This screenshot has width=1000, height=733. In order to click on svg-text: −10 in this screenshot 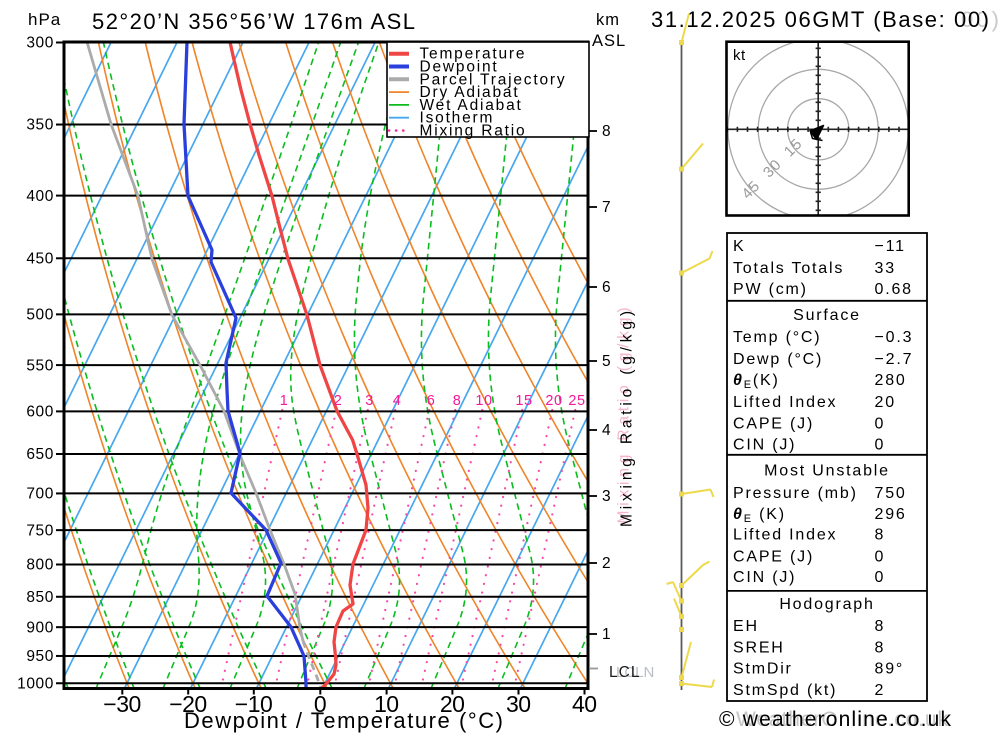, I will do `click(254, 704)`.